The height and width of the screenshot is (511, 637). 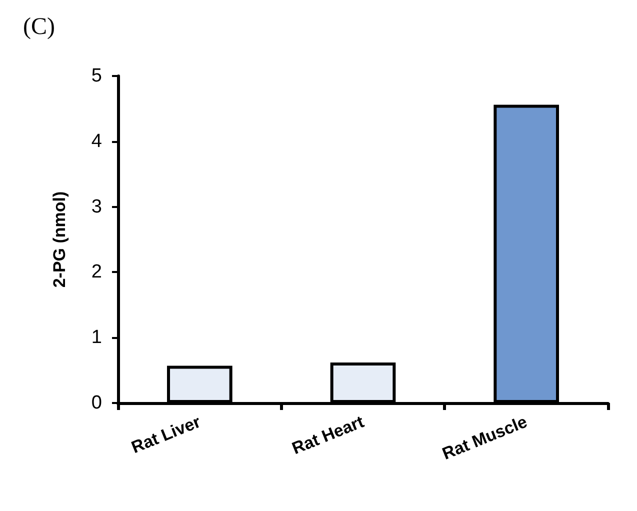 What do you see at coordinates (96, 207) in the screenshot?
I see `y-tick-label: 3` at bounding box center [96, 207].